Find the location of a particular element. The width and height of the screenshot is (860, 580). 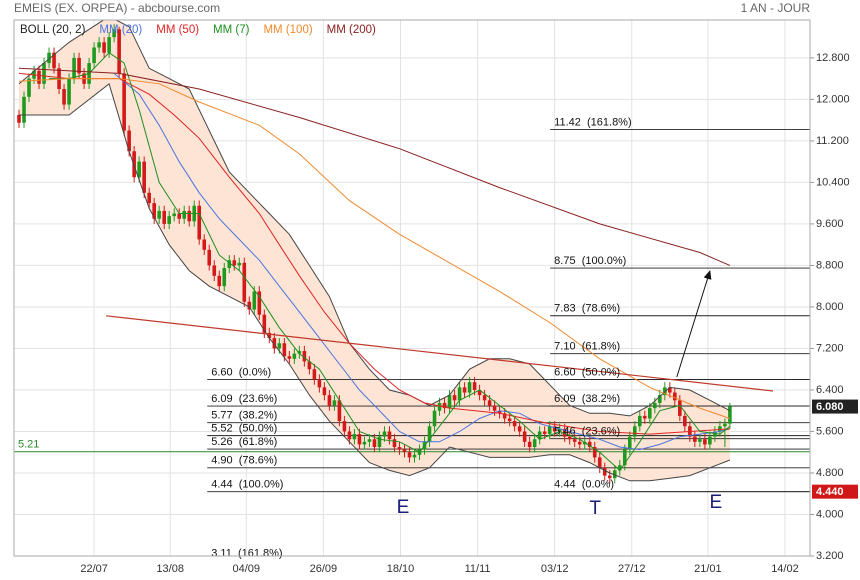

wave-label: E is located at coordinates (716, 502).